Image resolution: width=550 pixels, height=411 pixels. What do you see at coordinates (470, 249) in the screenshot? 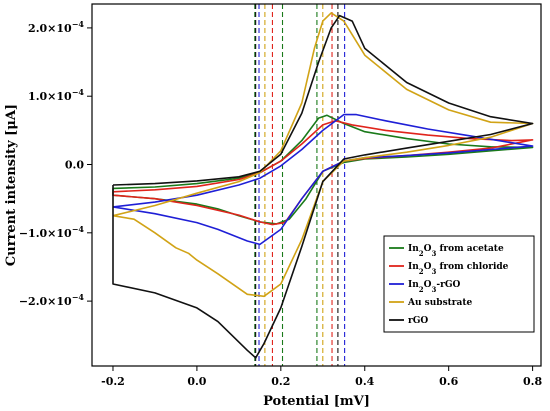
I see `legend-text-part: from acetate` at bounding box center [470, 249].